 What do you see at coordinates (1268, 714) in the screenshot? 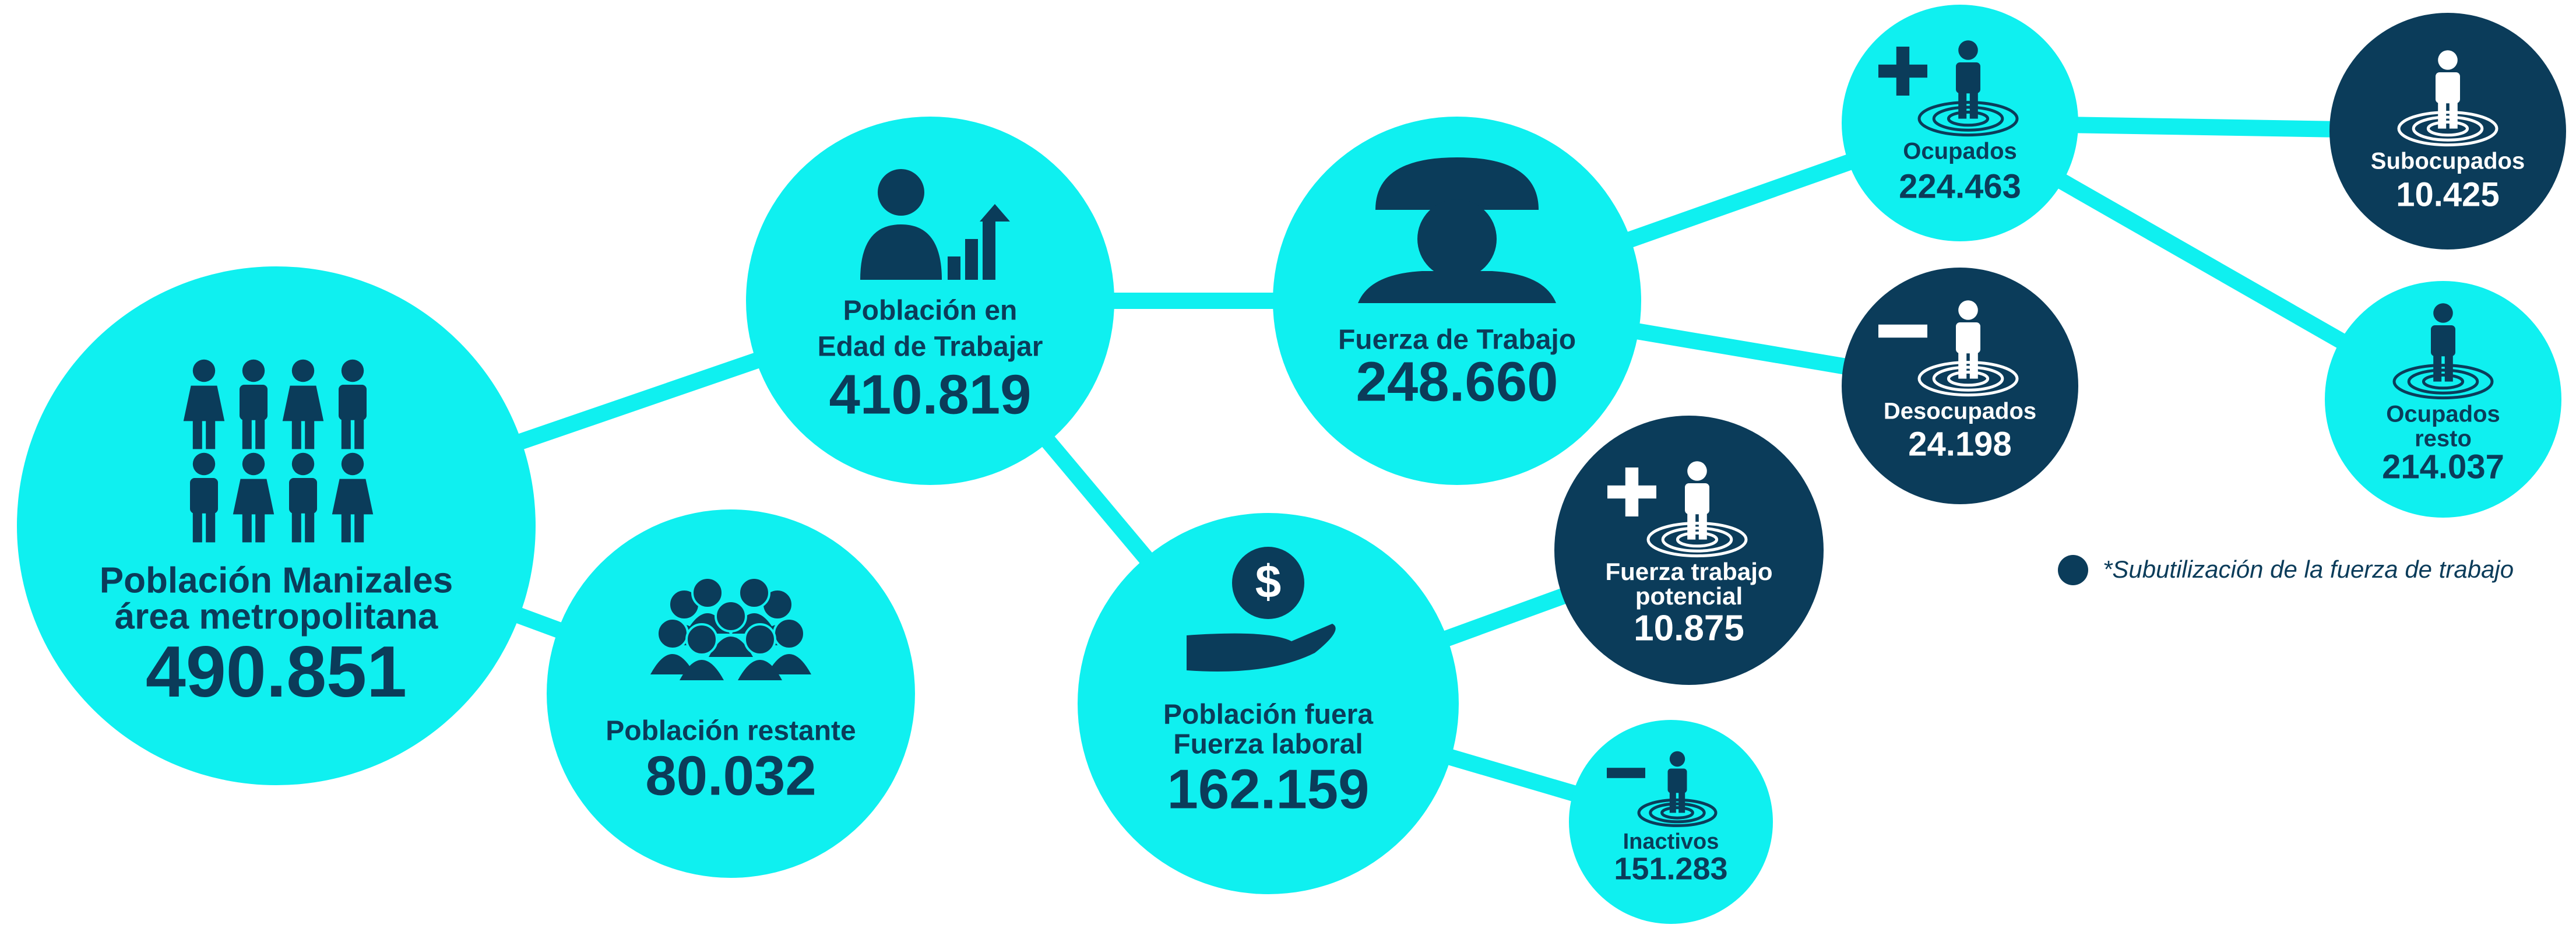
I see `node-label: Población fuera` at bounding box center [1268, 714].